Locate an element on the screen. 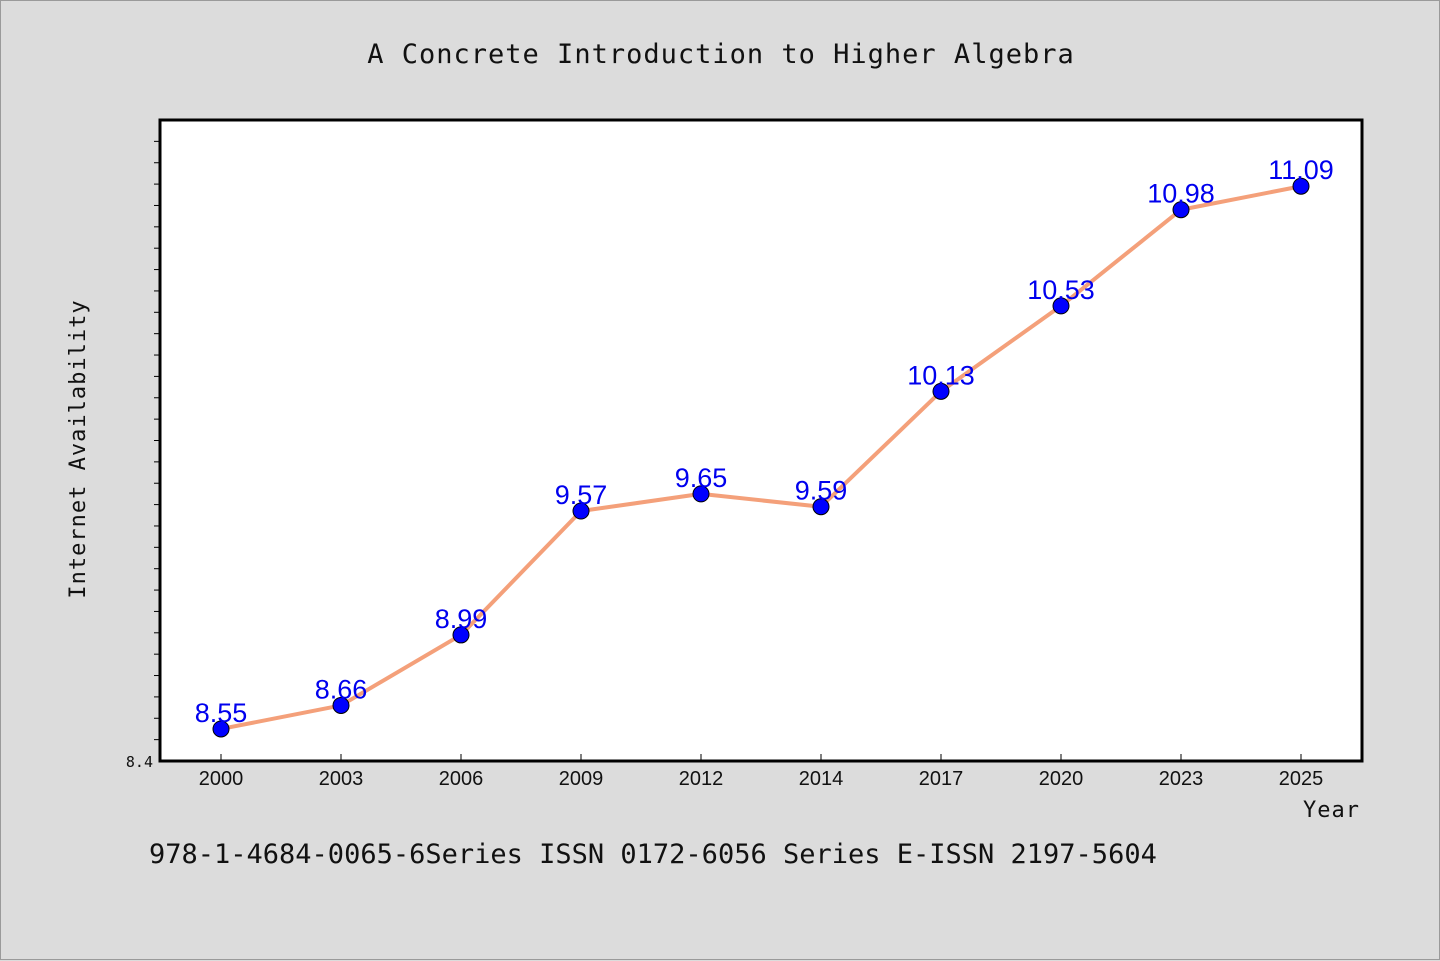 This screenshot has width=1440, height=961. y-axis-ticks is located at coordinates (157, 440).